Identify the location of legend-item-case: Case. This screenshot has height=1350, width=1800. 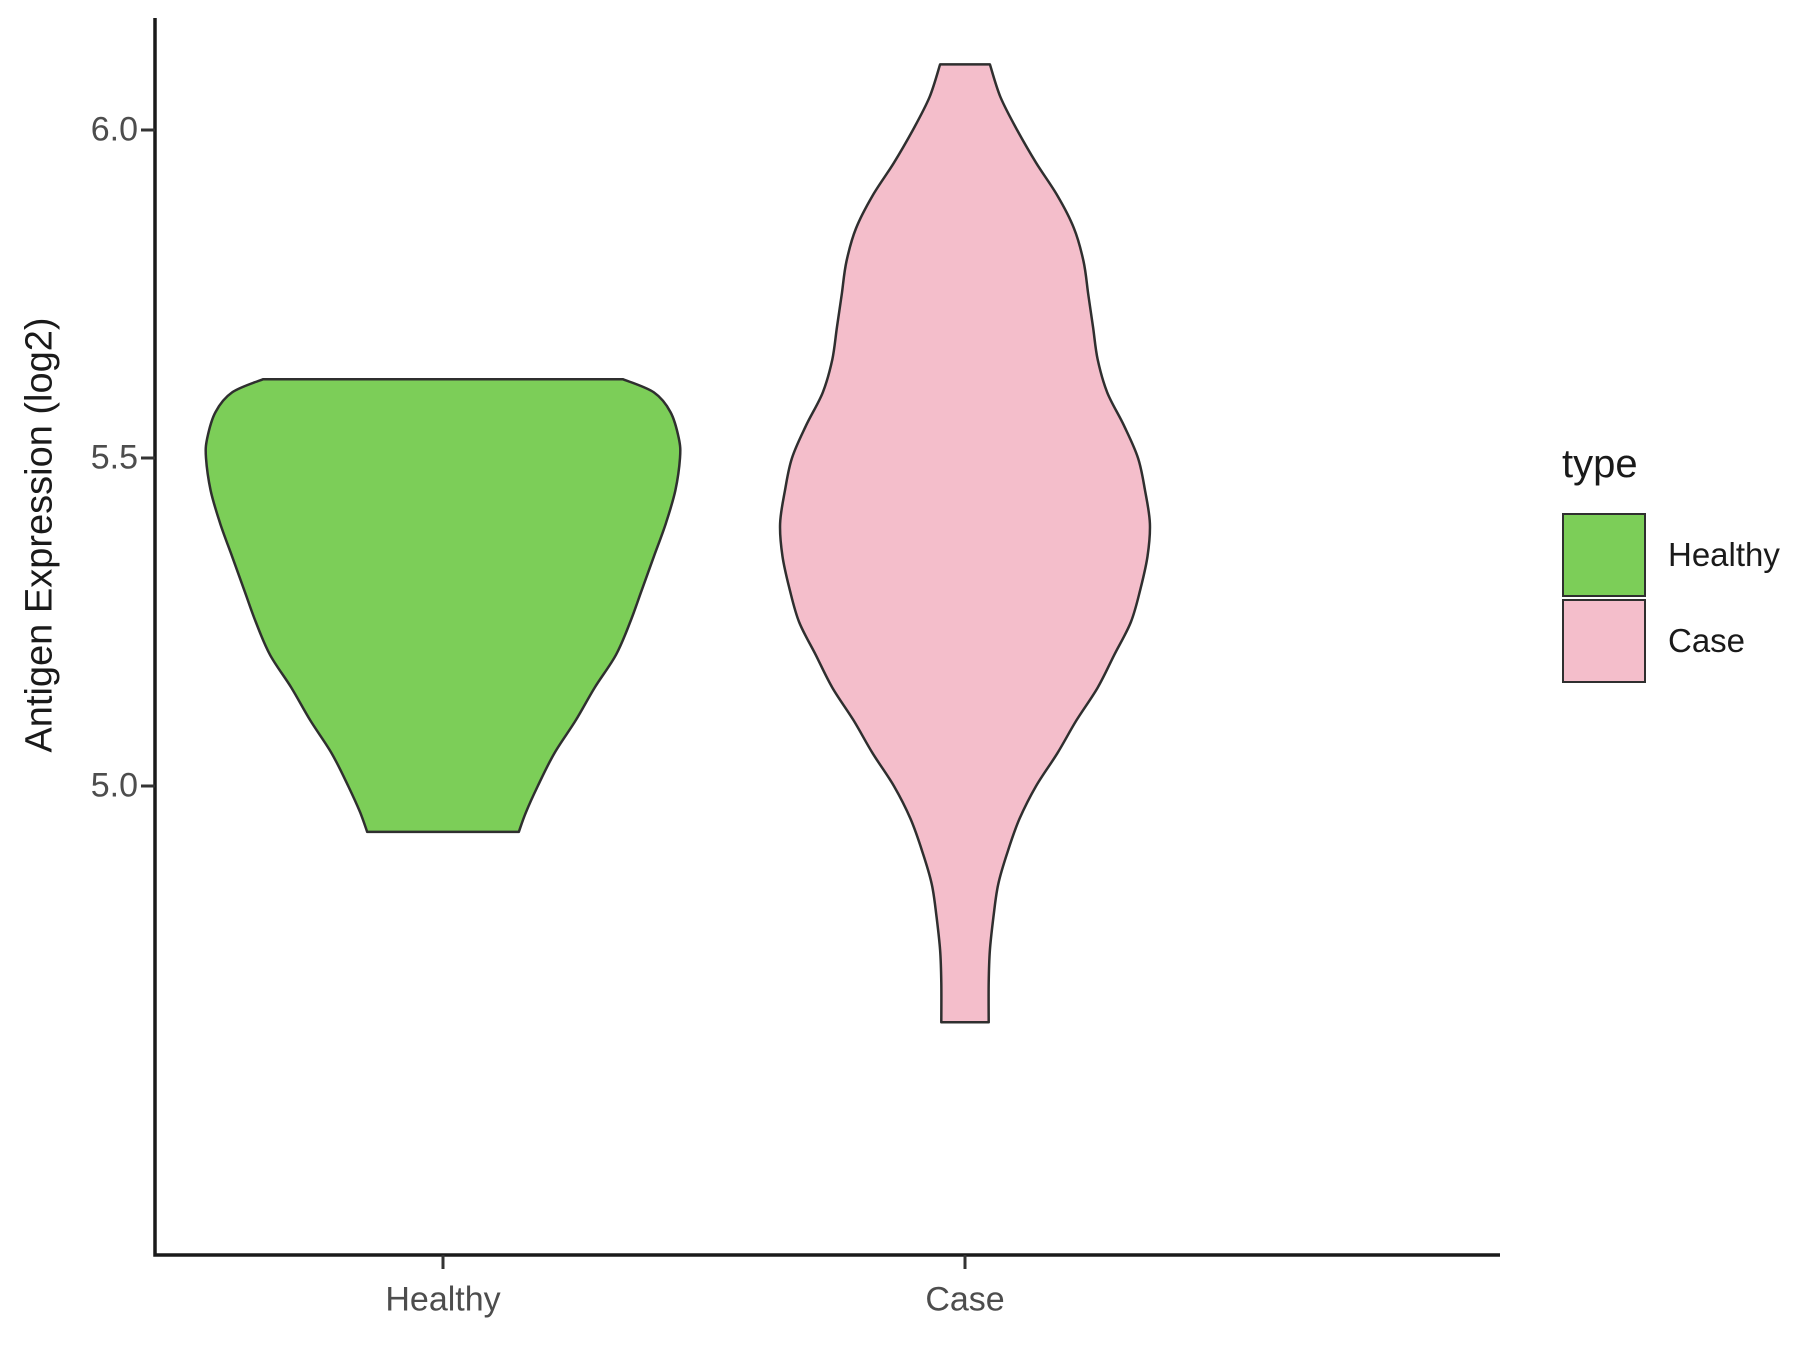
(1671, 641).